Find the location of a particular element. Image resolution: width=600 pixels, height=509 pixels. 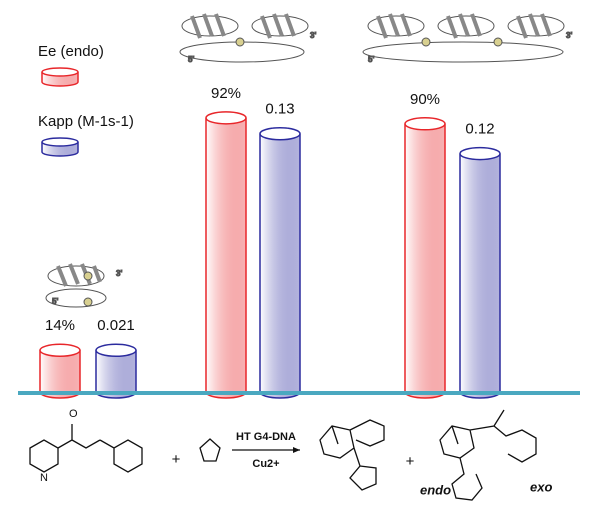

catalyst: HT G4-DNA is located at coordinates (266, 437).